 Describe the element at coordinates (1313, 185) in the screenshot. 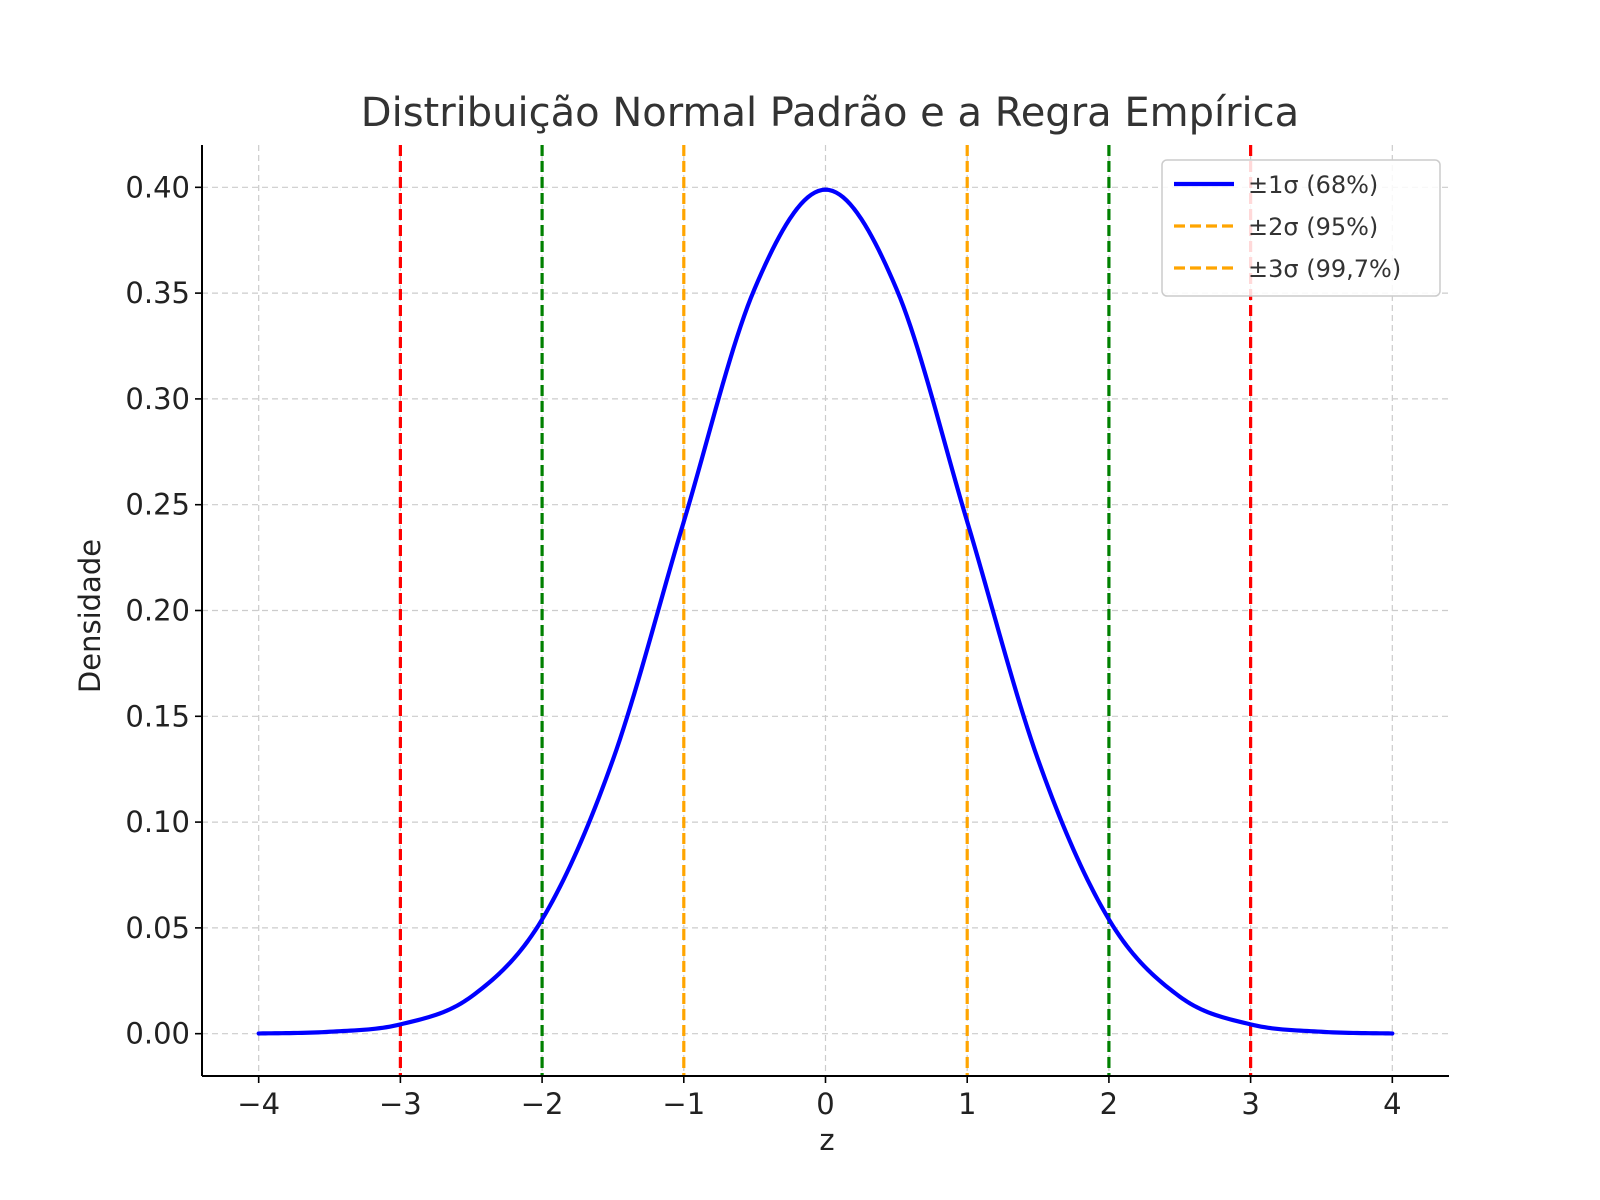

I see `legend-label: ±1σ (68%)` at that location.